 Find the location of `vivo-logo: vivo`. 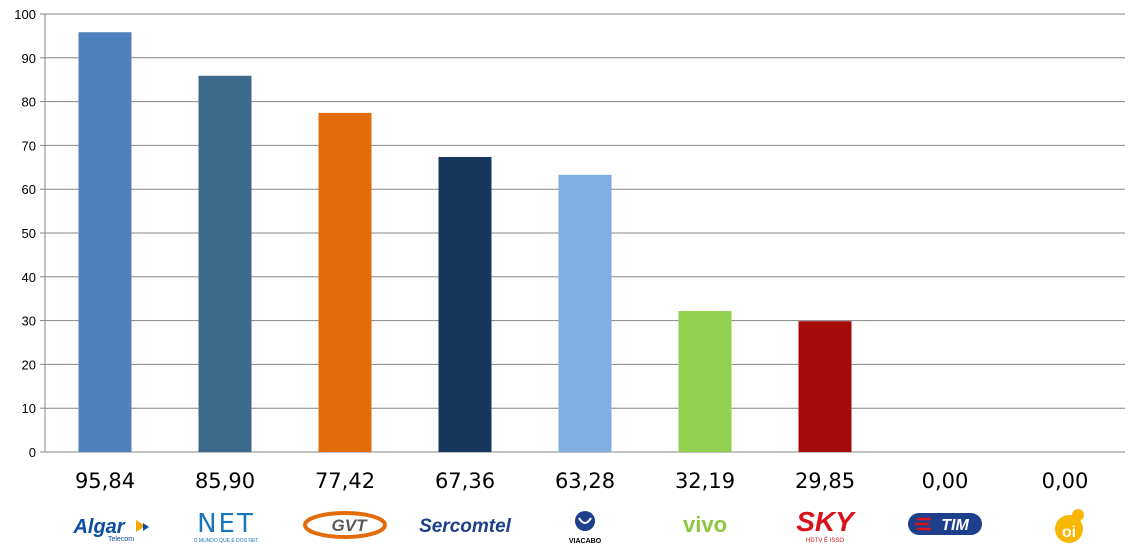

vivo-logo: vivo is located at coordinates (705, 524).